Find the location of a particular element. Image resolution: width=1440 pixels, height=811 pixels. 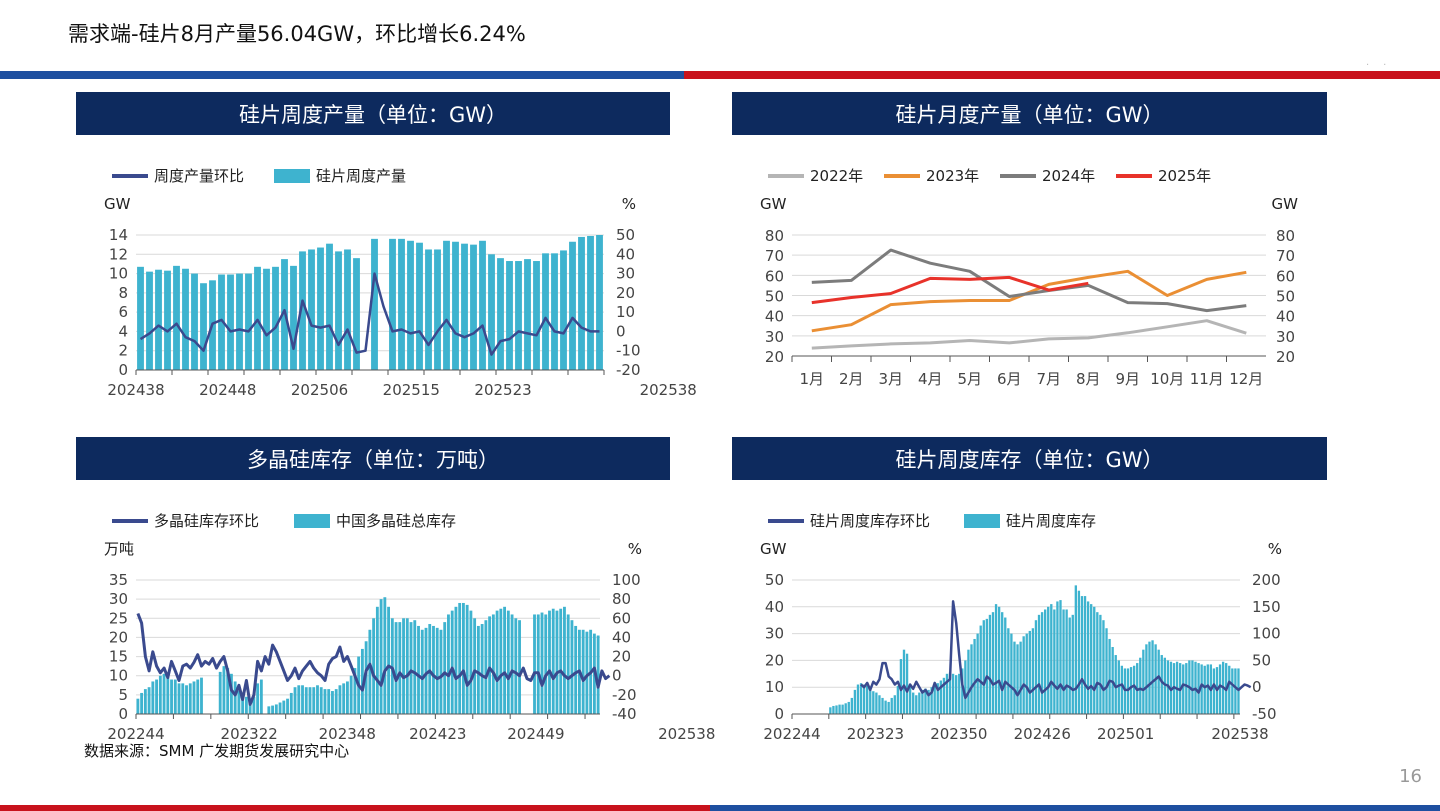

legend-label-0: 2022年 is located at coordinates (836, 176).